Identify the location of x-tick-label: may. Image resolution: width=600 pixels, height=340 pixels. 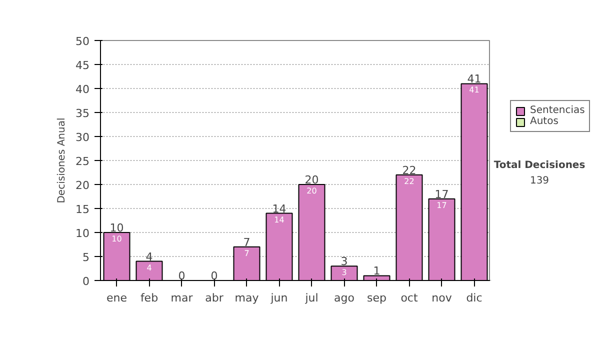
(247, 298).